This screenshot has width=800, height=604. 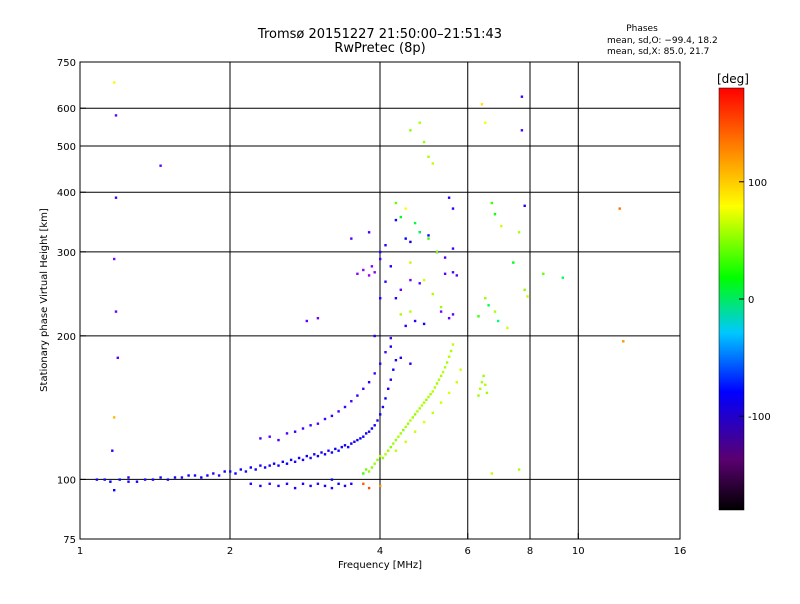 What do you see at coordinates (662, 41) in the screenshot?
I see `phases-mean-o: mean, sd,O: −99.4, 18.2` at bounding box center [662, 41].